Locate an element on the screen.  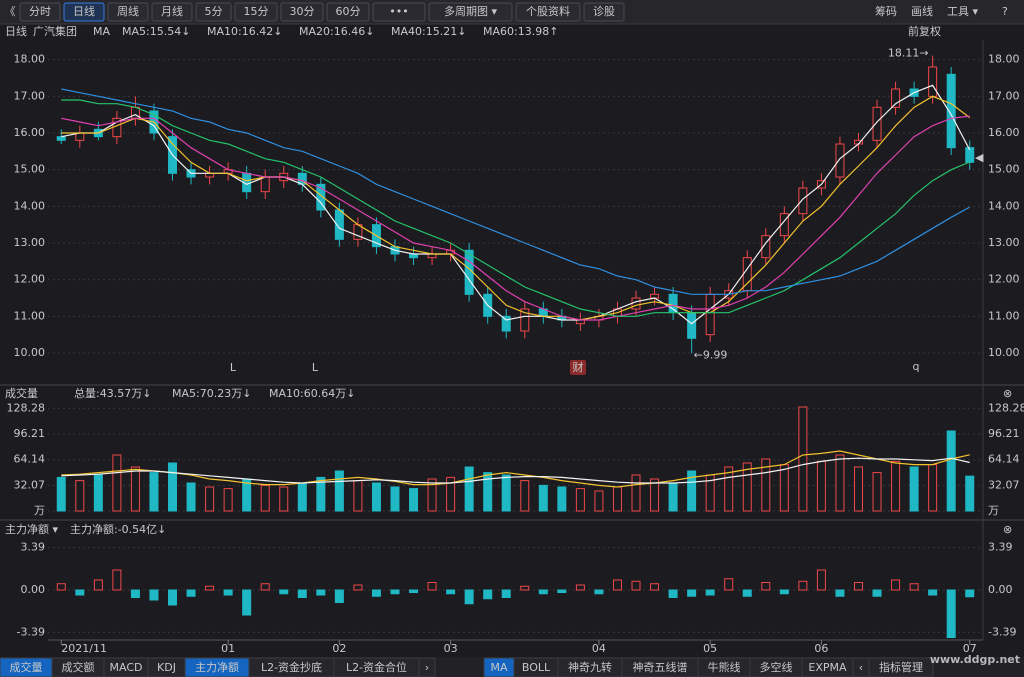
tab-label: 成交量 is located at coordinates (26, 667).